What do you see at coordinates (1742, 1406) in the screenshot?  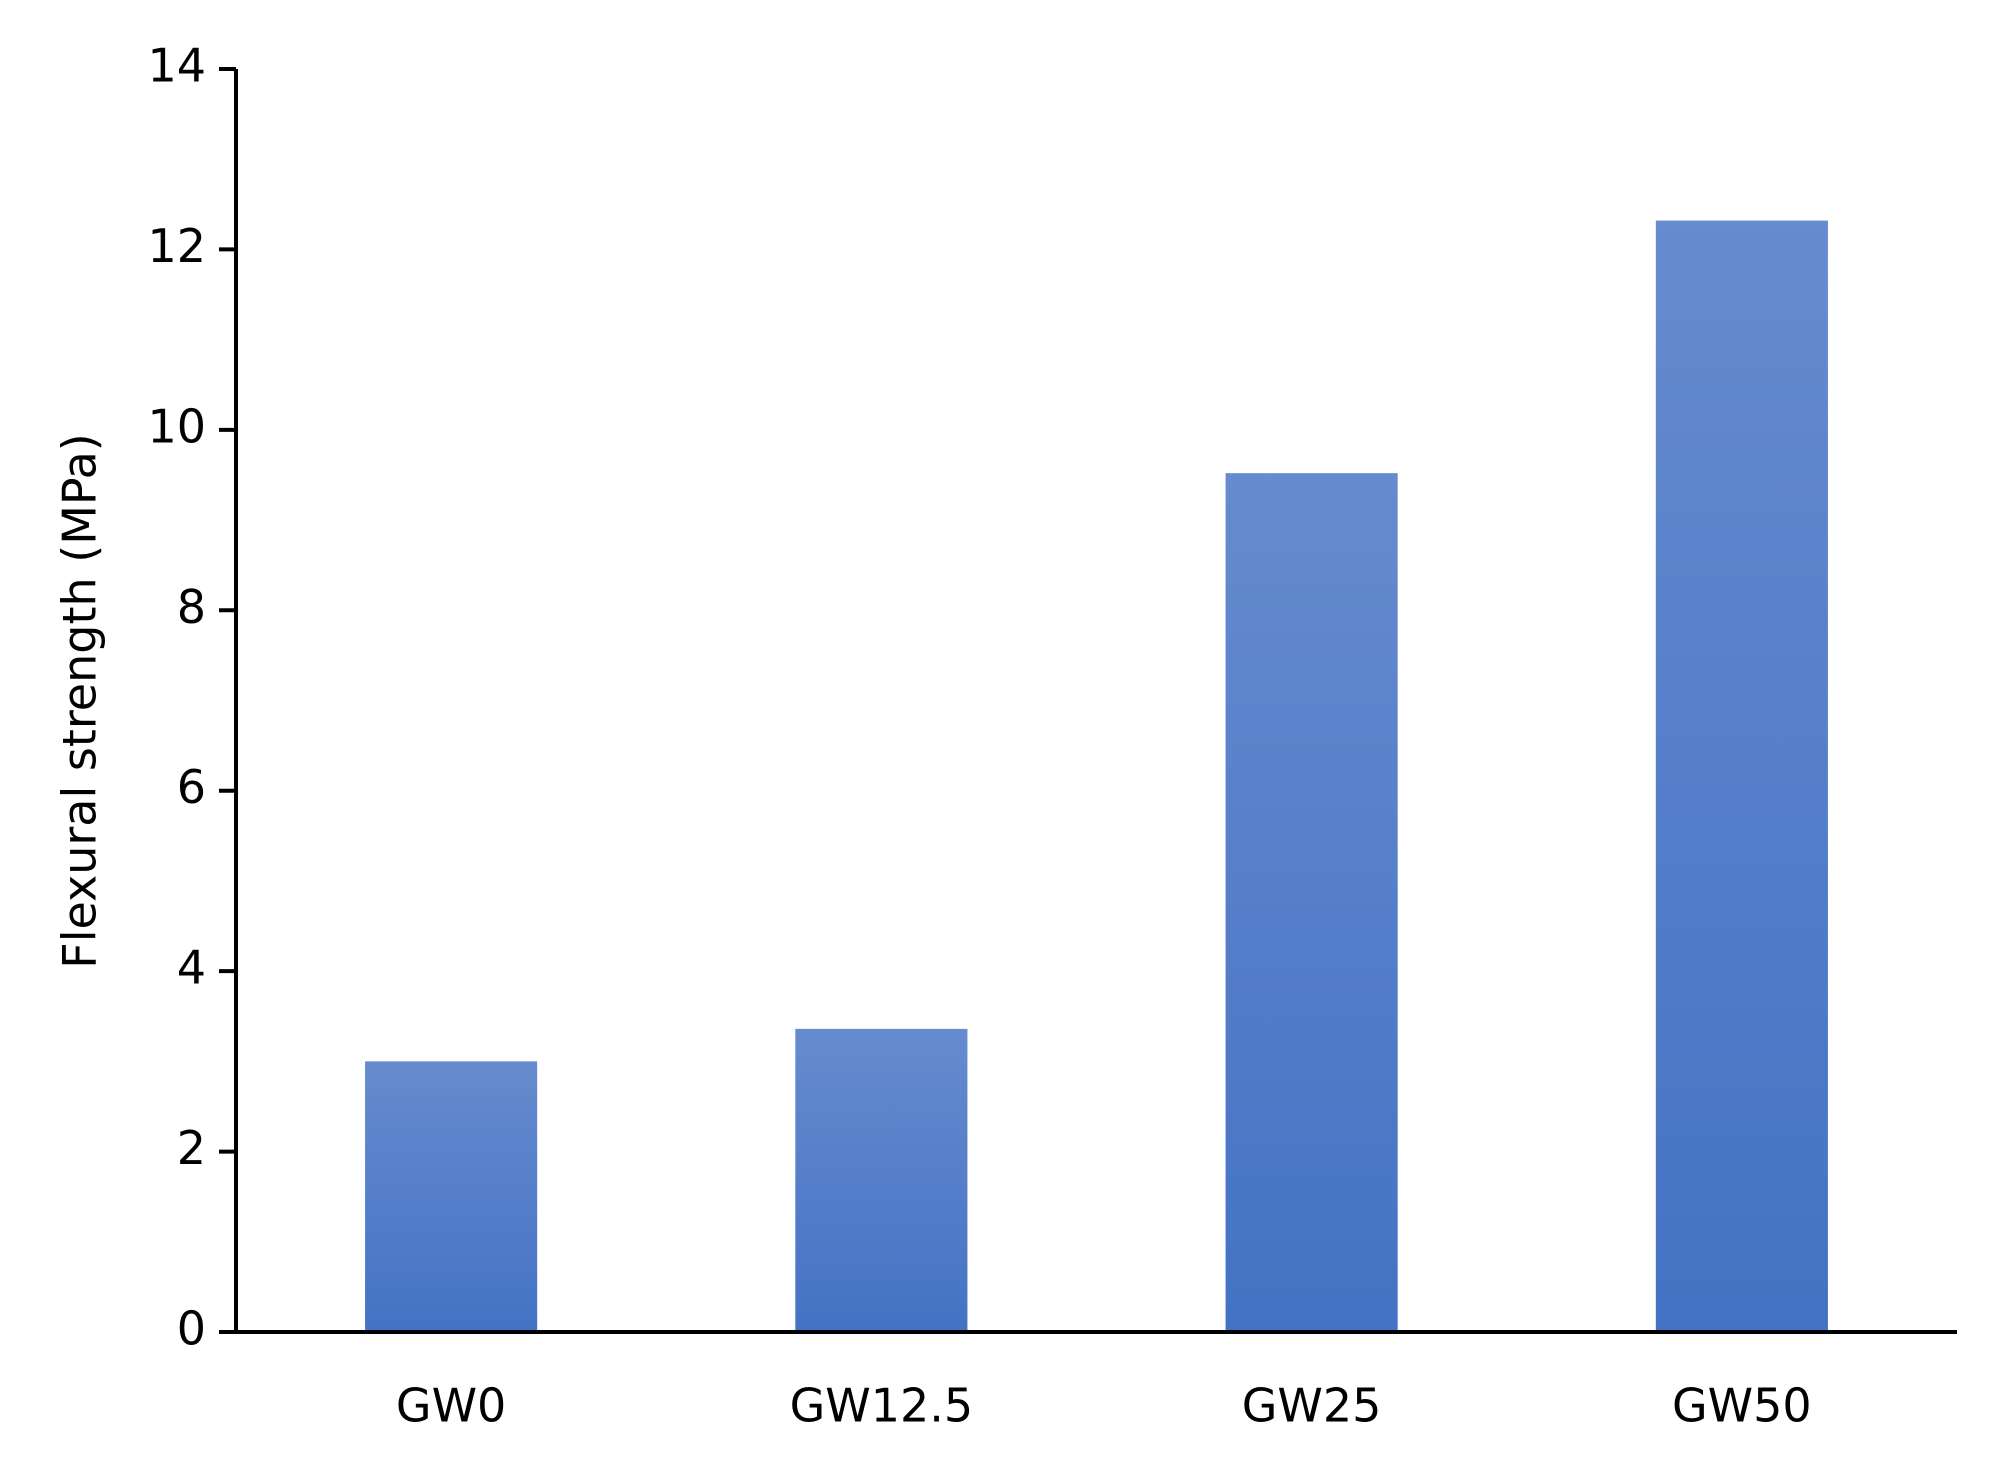 I see `x-tick-label: GW50` at bounding box center [1742, 1406].